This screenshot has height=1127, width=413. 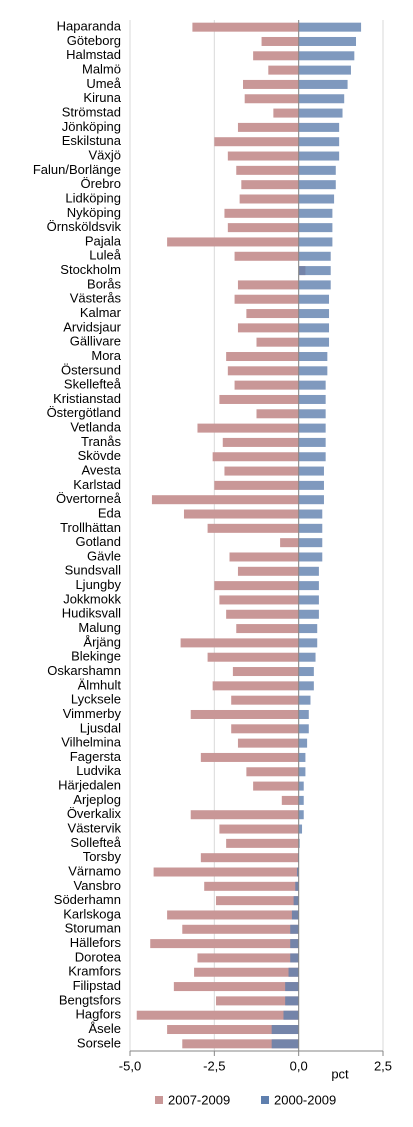 I want to click on category-label: Örebro, so click(x=101, y=183).